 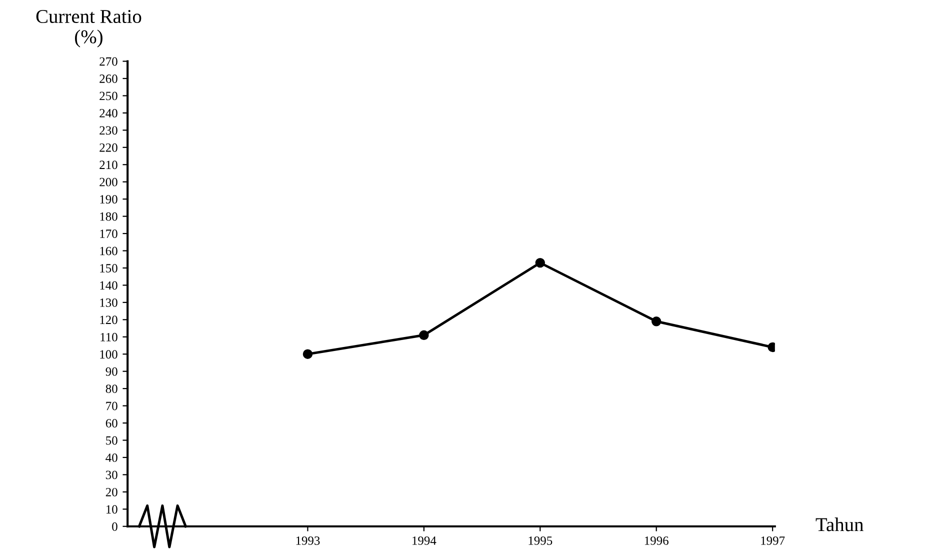 I want to click on y-tick-label: 270, so click(x=109, y=61).